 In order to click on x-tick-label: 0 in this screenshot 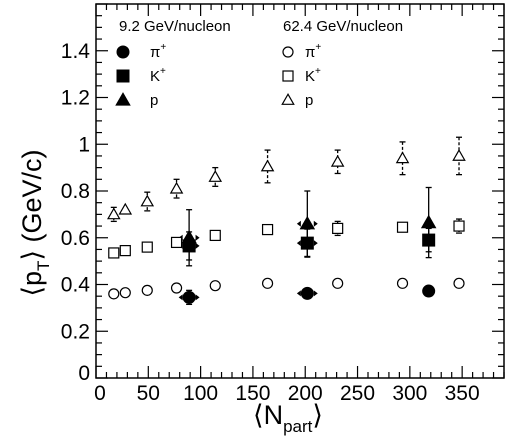, I will do `click(100, 393)`.